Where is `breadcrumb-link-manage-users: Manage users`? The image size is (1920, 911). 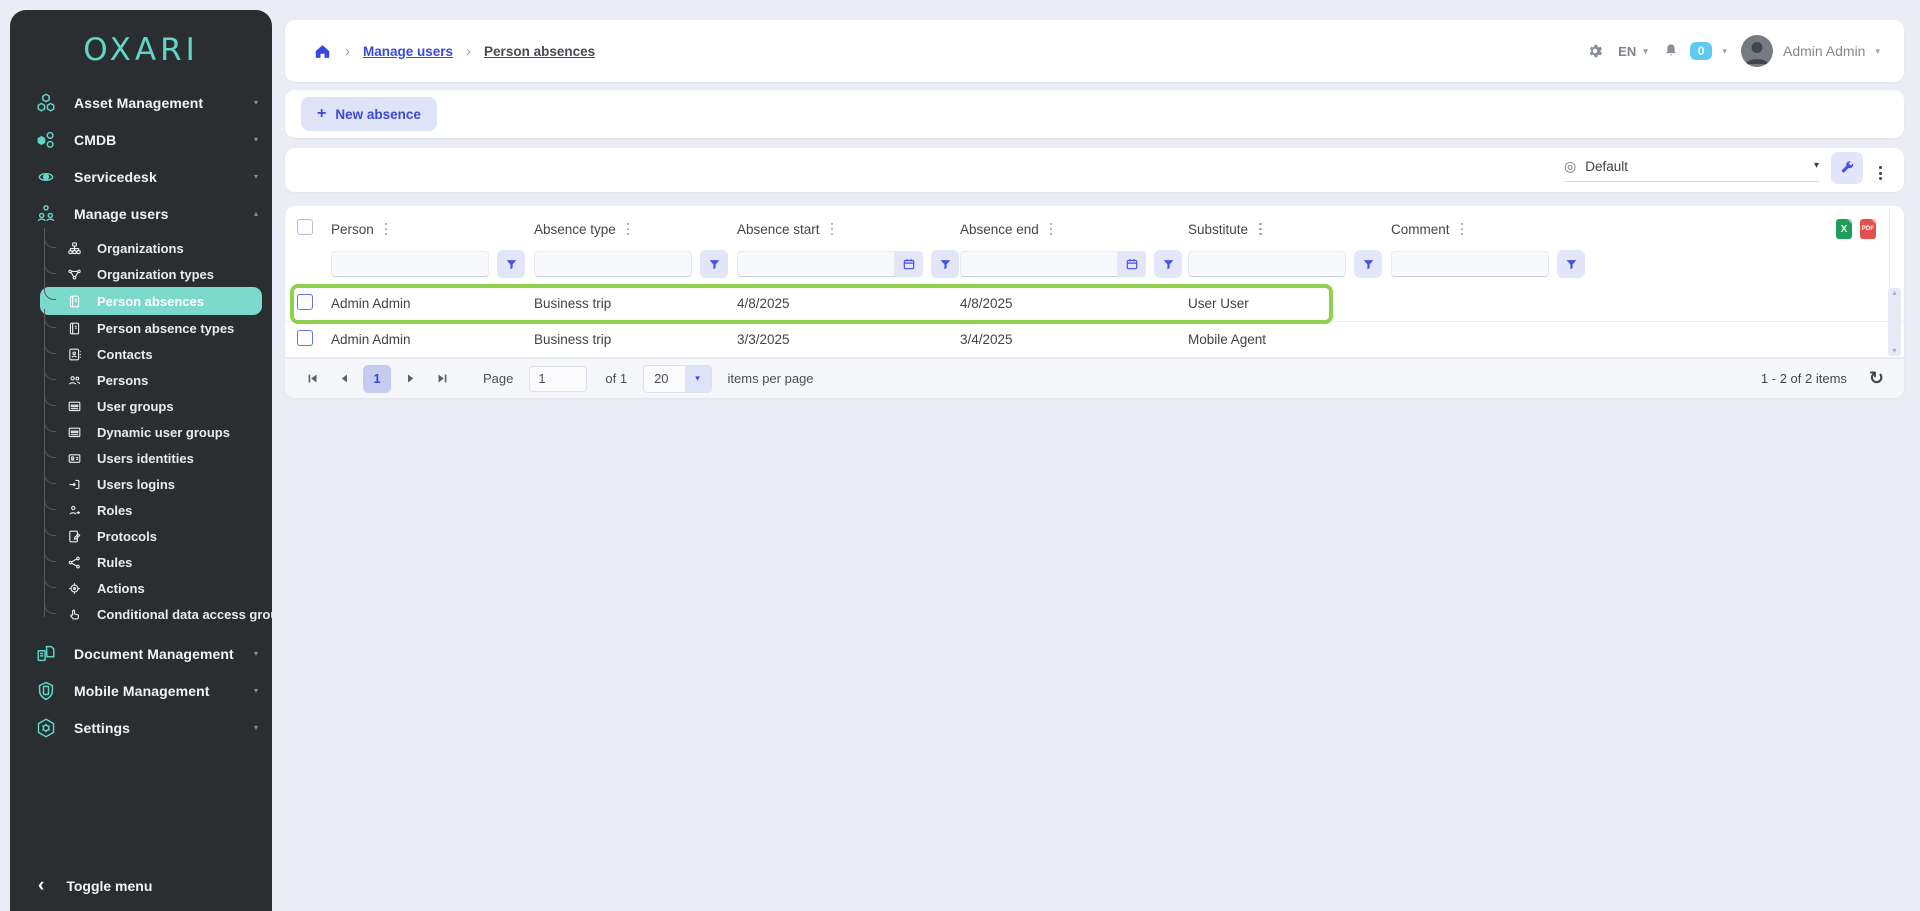 breadcrumb-link-manage-users: Manage users is located at coordinates (408, 51).